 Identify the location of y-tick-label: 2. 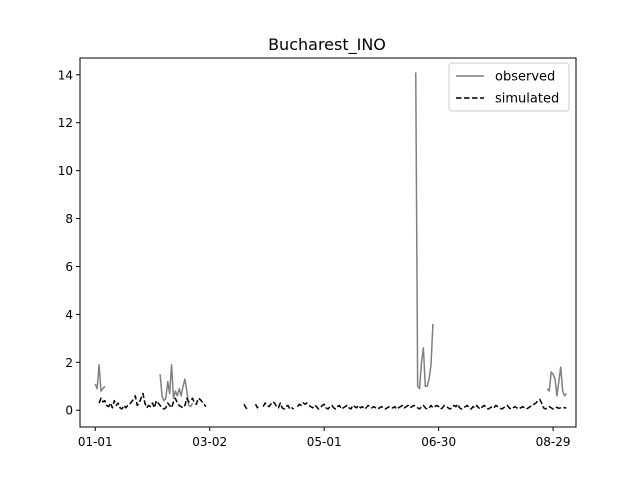
(69, 363).